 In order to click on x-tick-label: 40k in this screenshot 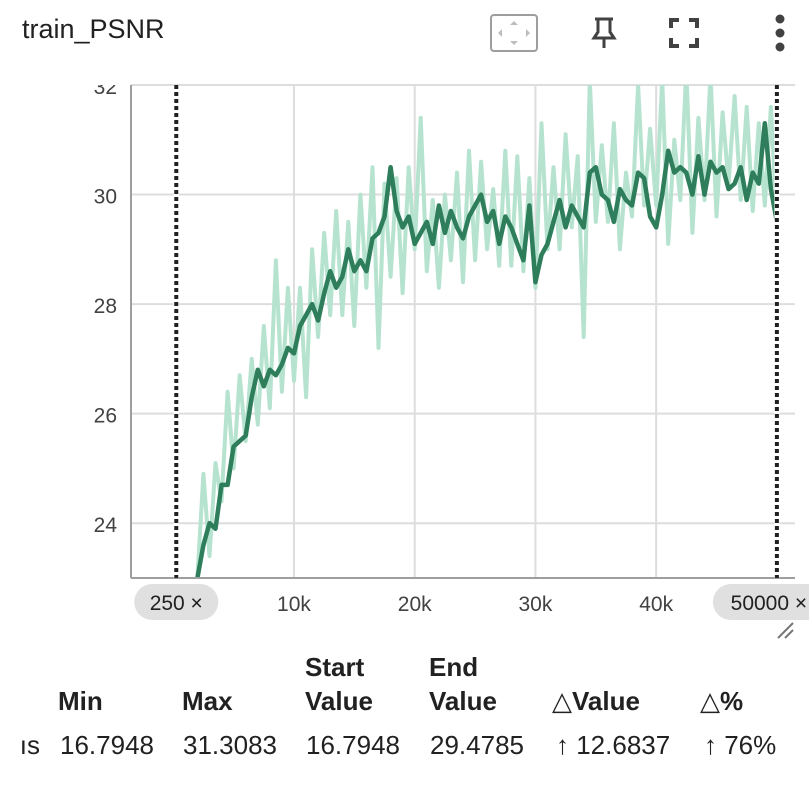, I will do `click(656, 604)`.